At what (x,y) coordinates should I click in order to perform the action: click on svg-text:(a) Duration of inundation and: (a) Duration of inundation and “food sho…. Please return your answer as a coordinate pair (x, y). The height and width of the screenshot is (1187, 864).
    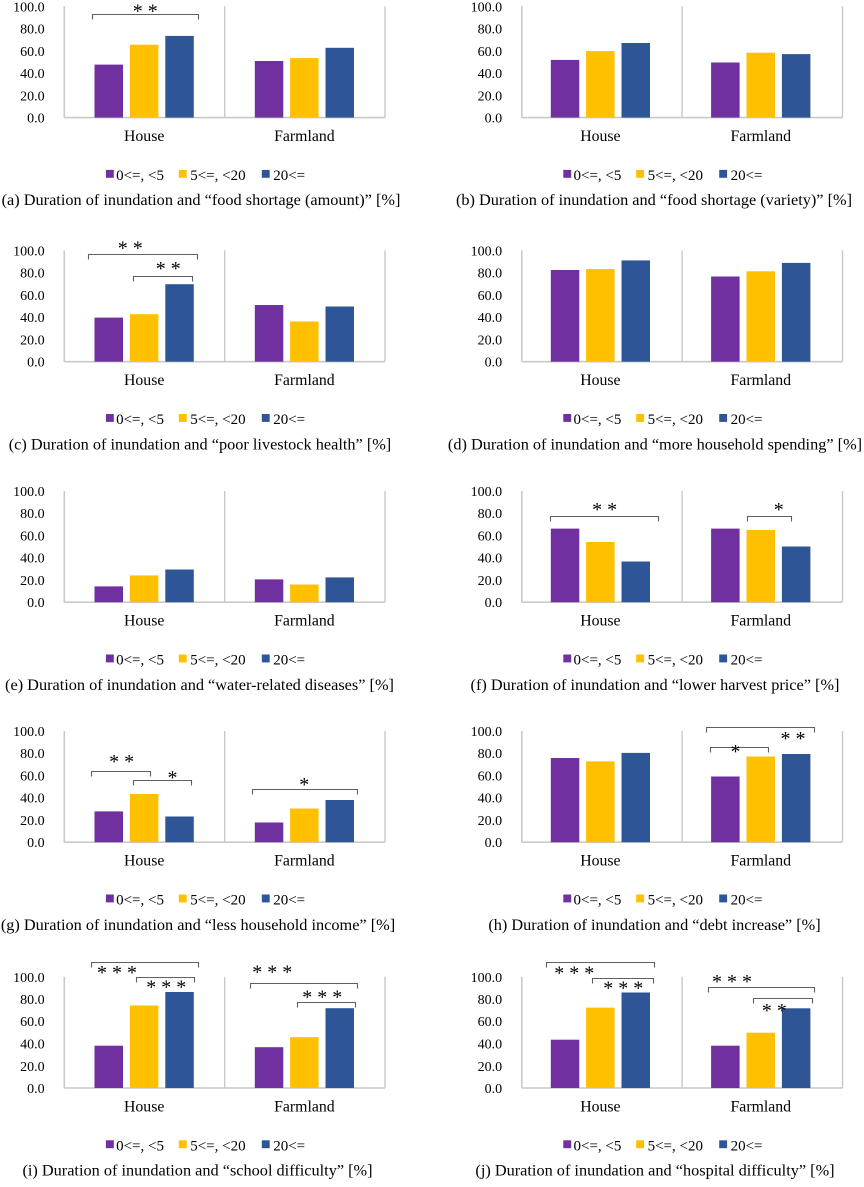
    Looking at the image, I should click on (201, 199).